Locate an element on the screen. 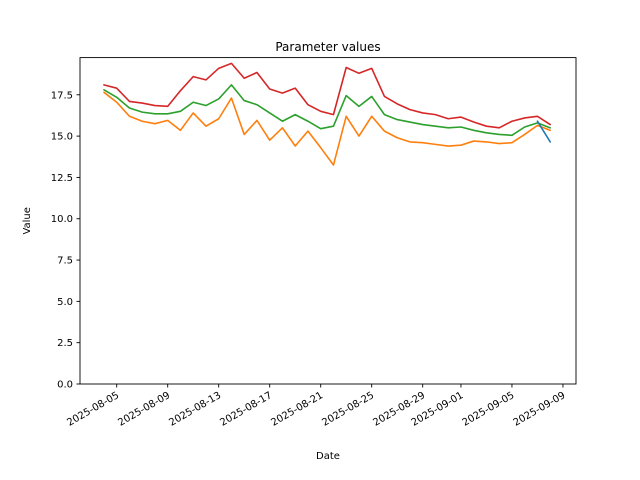 The image size is (640, 480). y-tick-label: 12.5 is located at coordinates (62, 178).